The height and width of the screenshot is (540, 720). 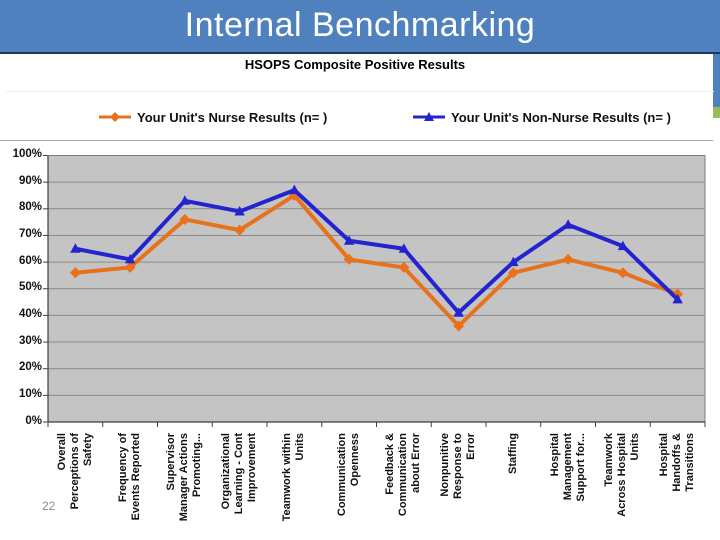 What do you see at coordinates (349, 475) in the screenshot?
I see `x-axis-category-label: Communication Openness` at bounding box center [349, 475].